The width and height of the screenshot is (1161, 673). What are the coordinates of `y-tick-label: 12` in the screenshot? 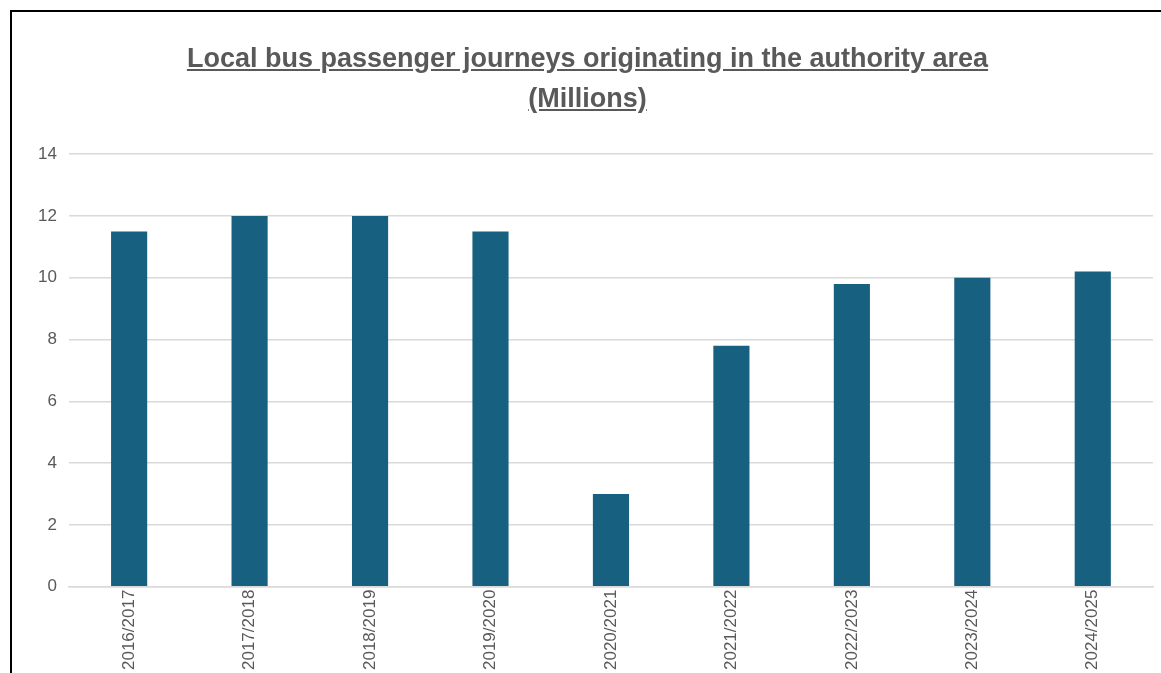 It's located at (47, 215).